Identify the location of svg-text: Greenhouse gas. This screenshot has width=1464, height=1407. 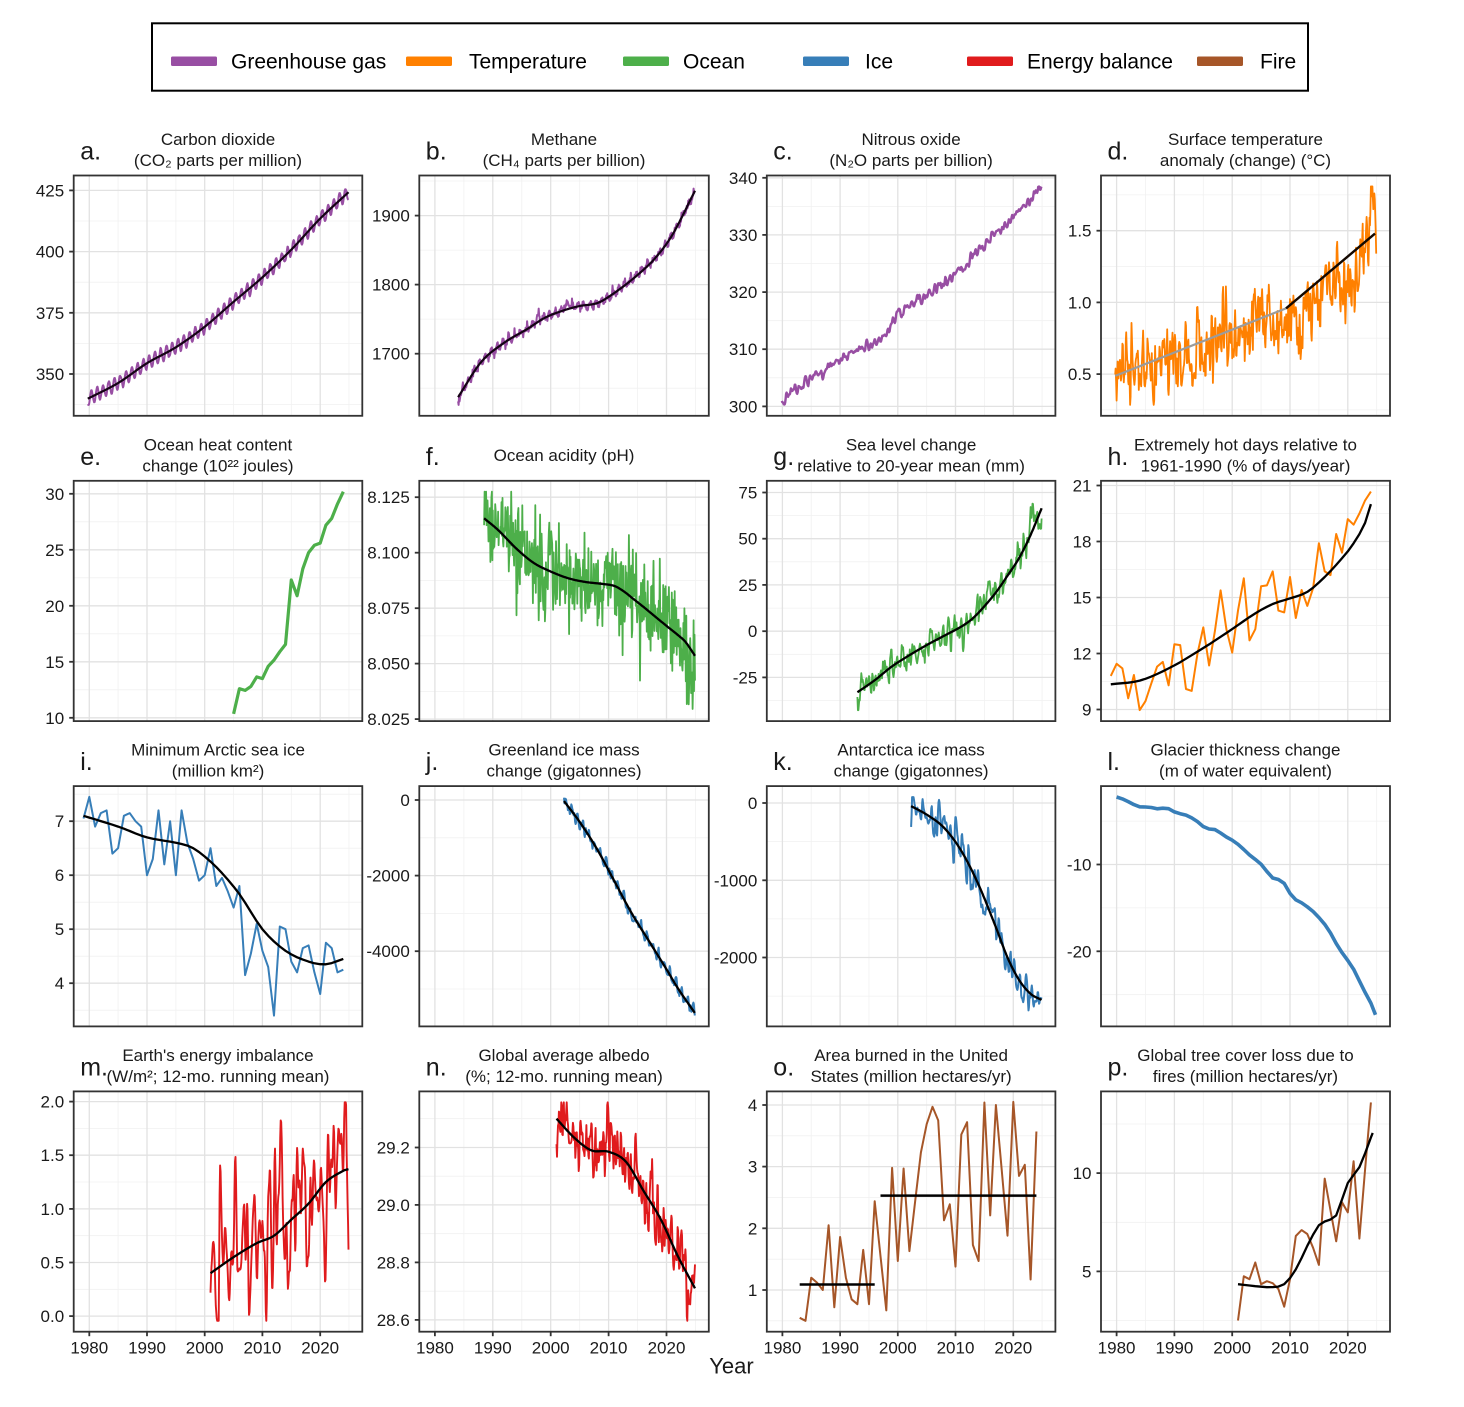
(308, 62).